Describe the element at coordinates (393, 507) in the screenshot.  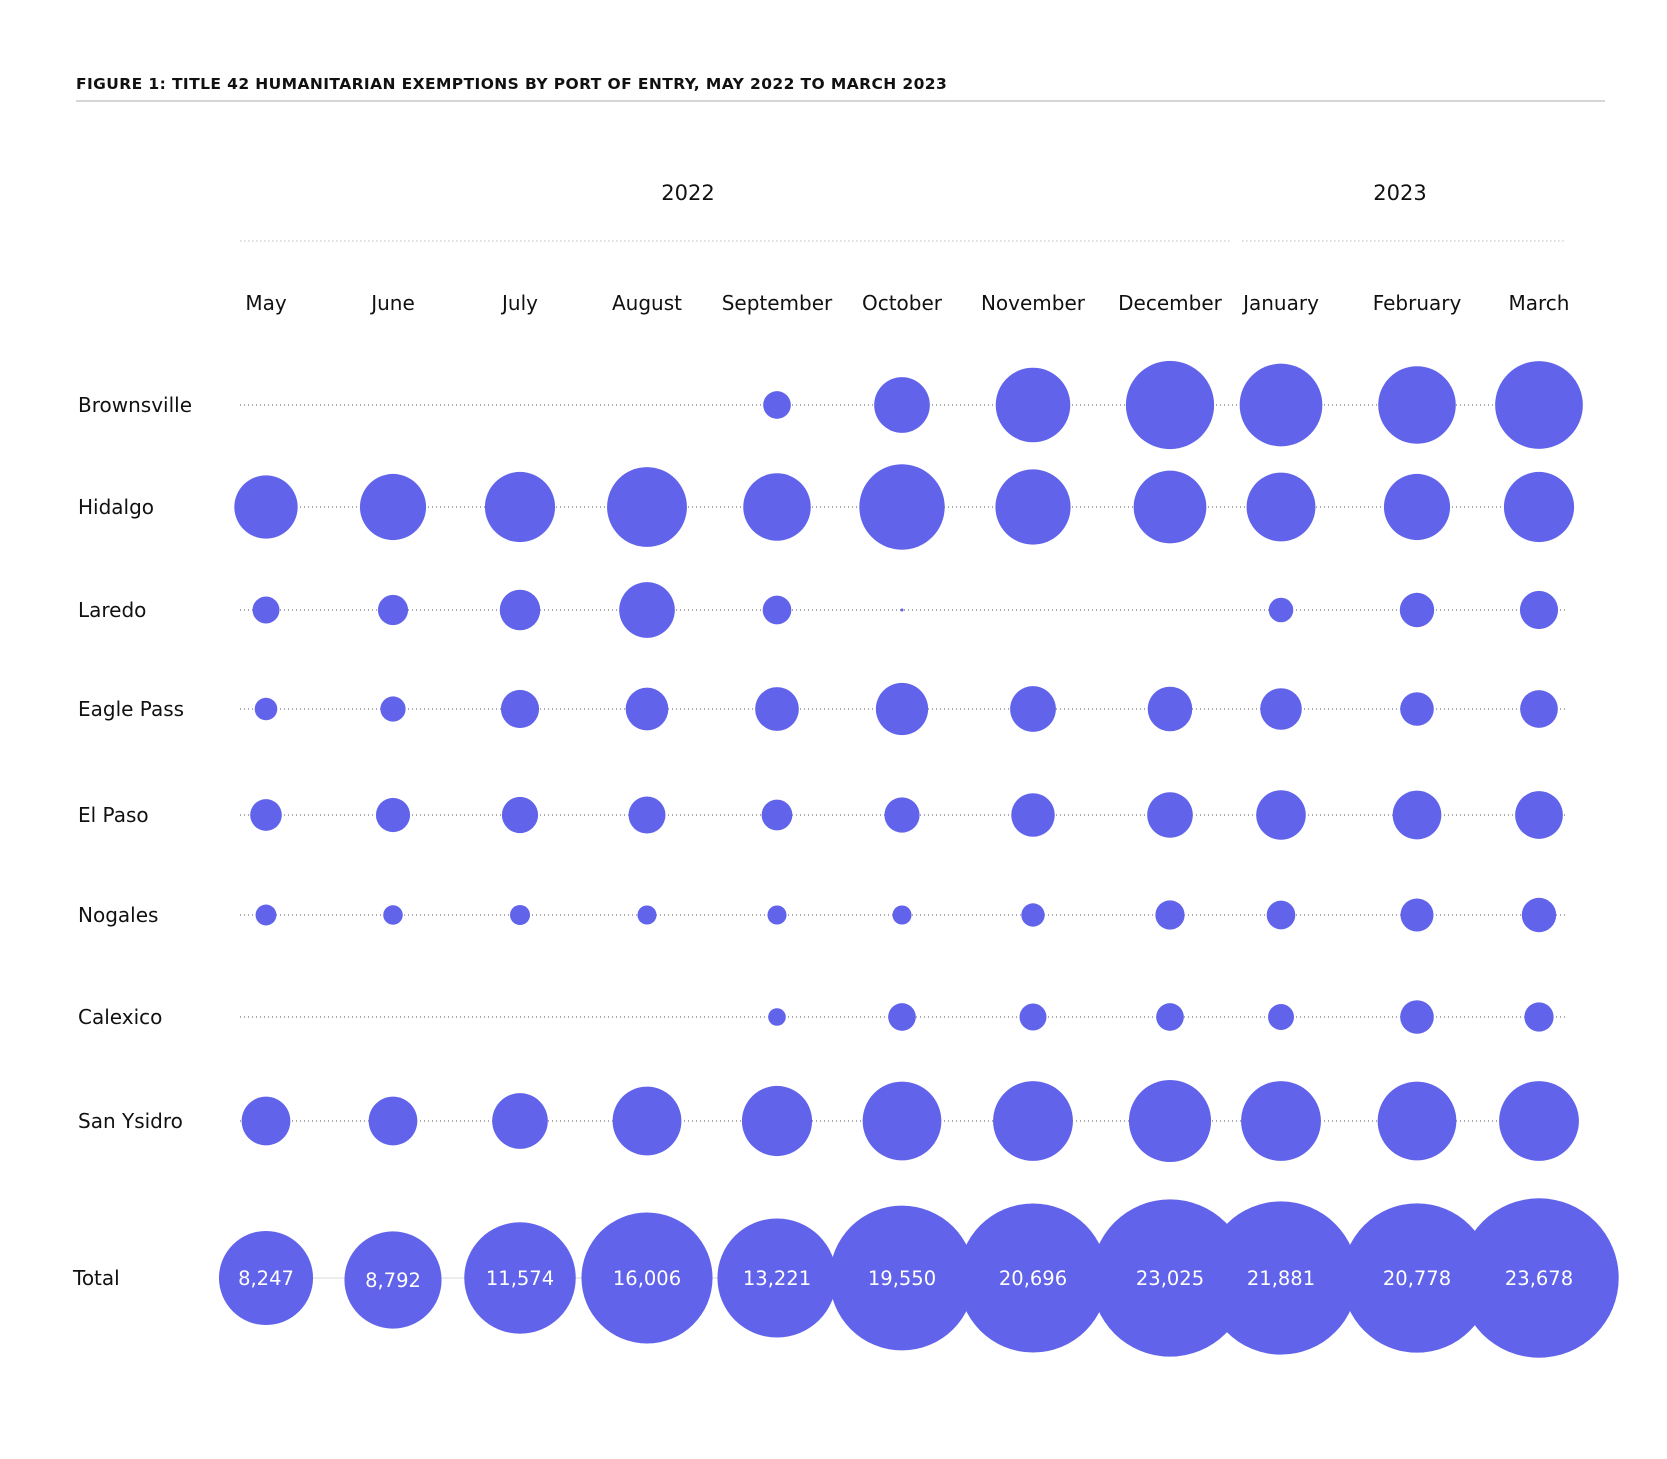
I see `bubble-hidalgo-june` at that location.